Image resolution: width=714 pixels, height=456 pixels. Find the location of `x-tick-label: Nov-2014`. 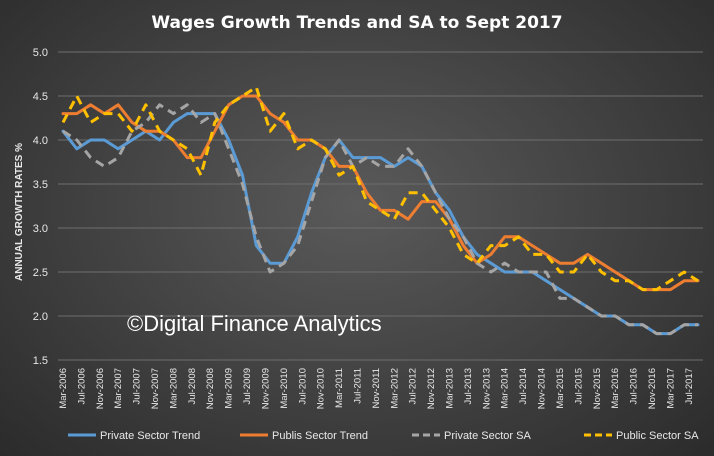

x-tick-label: Nov-2014 is located at coordinates (542, 388).